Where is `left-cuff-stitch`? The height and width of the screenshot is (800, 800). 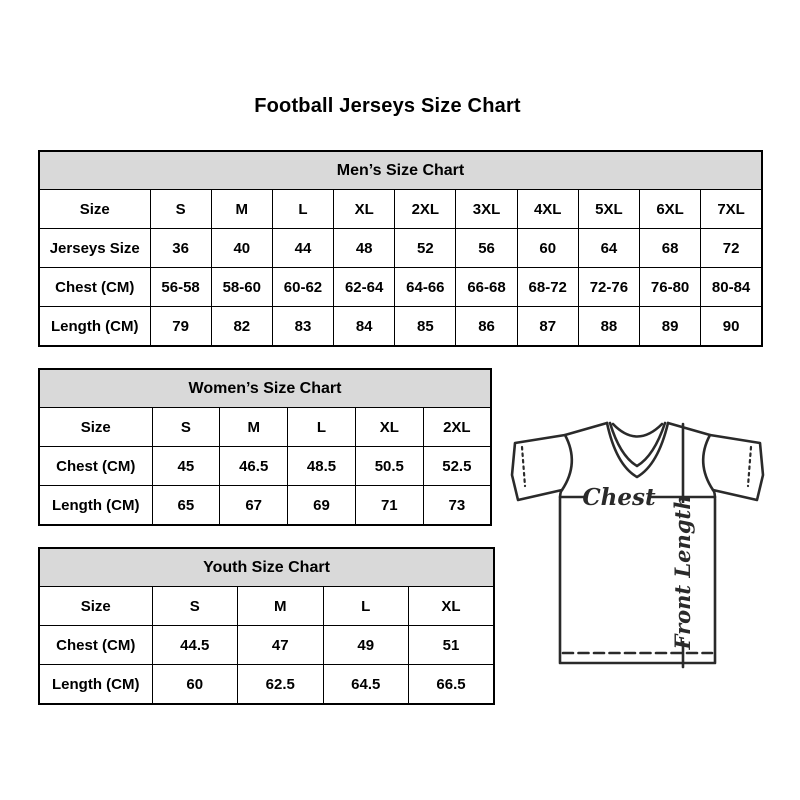
left-cuff-stitch is located at coordinates (523, 466).